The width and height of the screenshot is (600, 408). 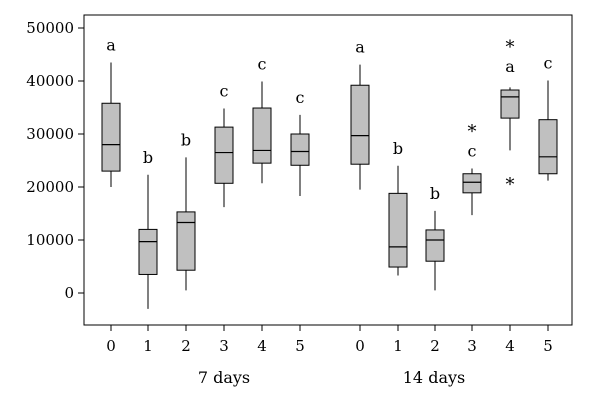 What do you see at coordinates (69, 293) in the screenshot?
I see `y-tick-label: 0` at bounding box center [69, 293].